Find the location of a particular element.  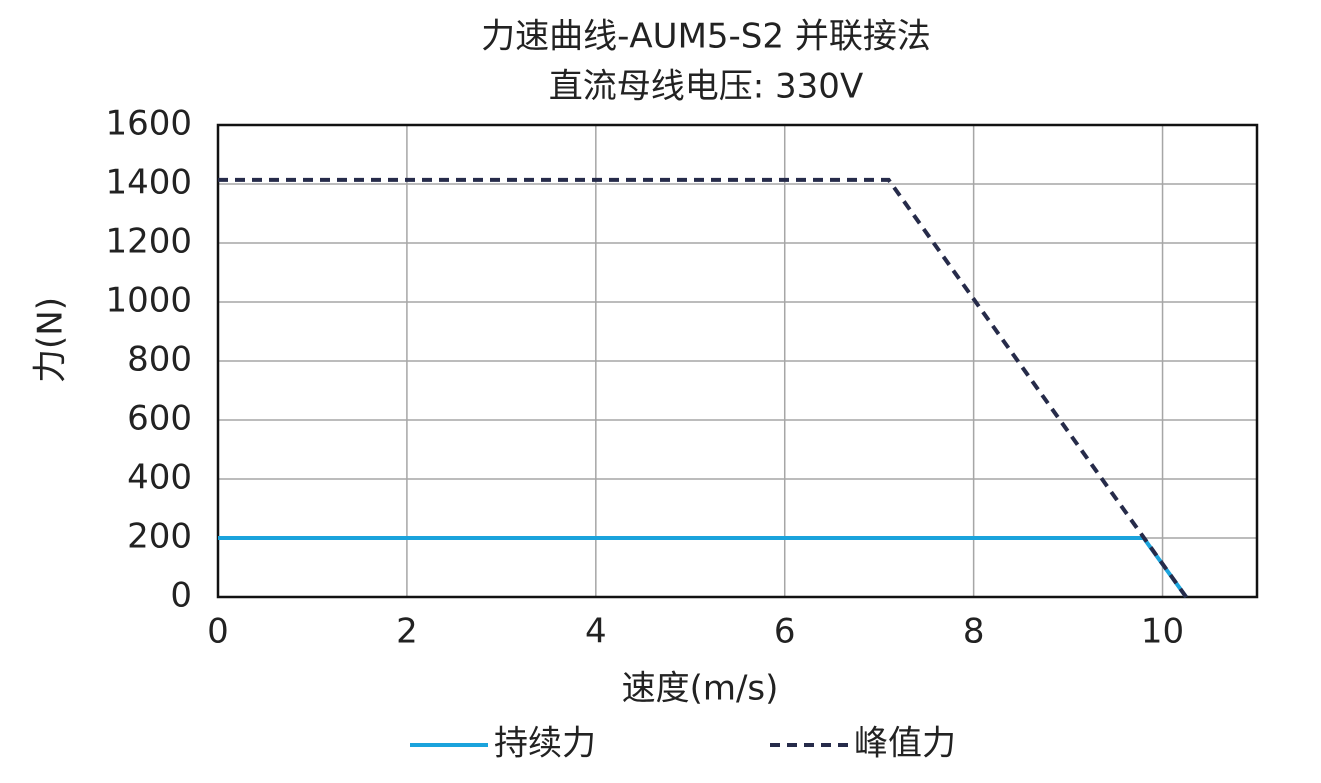

legend-label: 持续力 is located at coordinates (545, 744).